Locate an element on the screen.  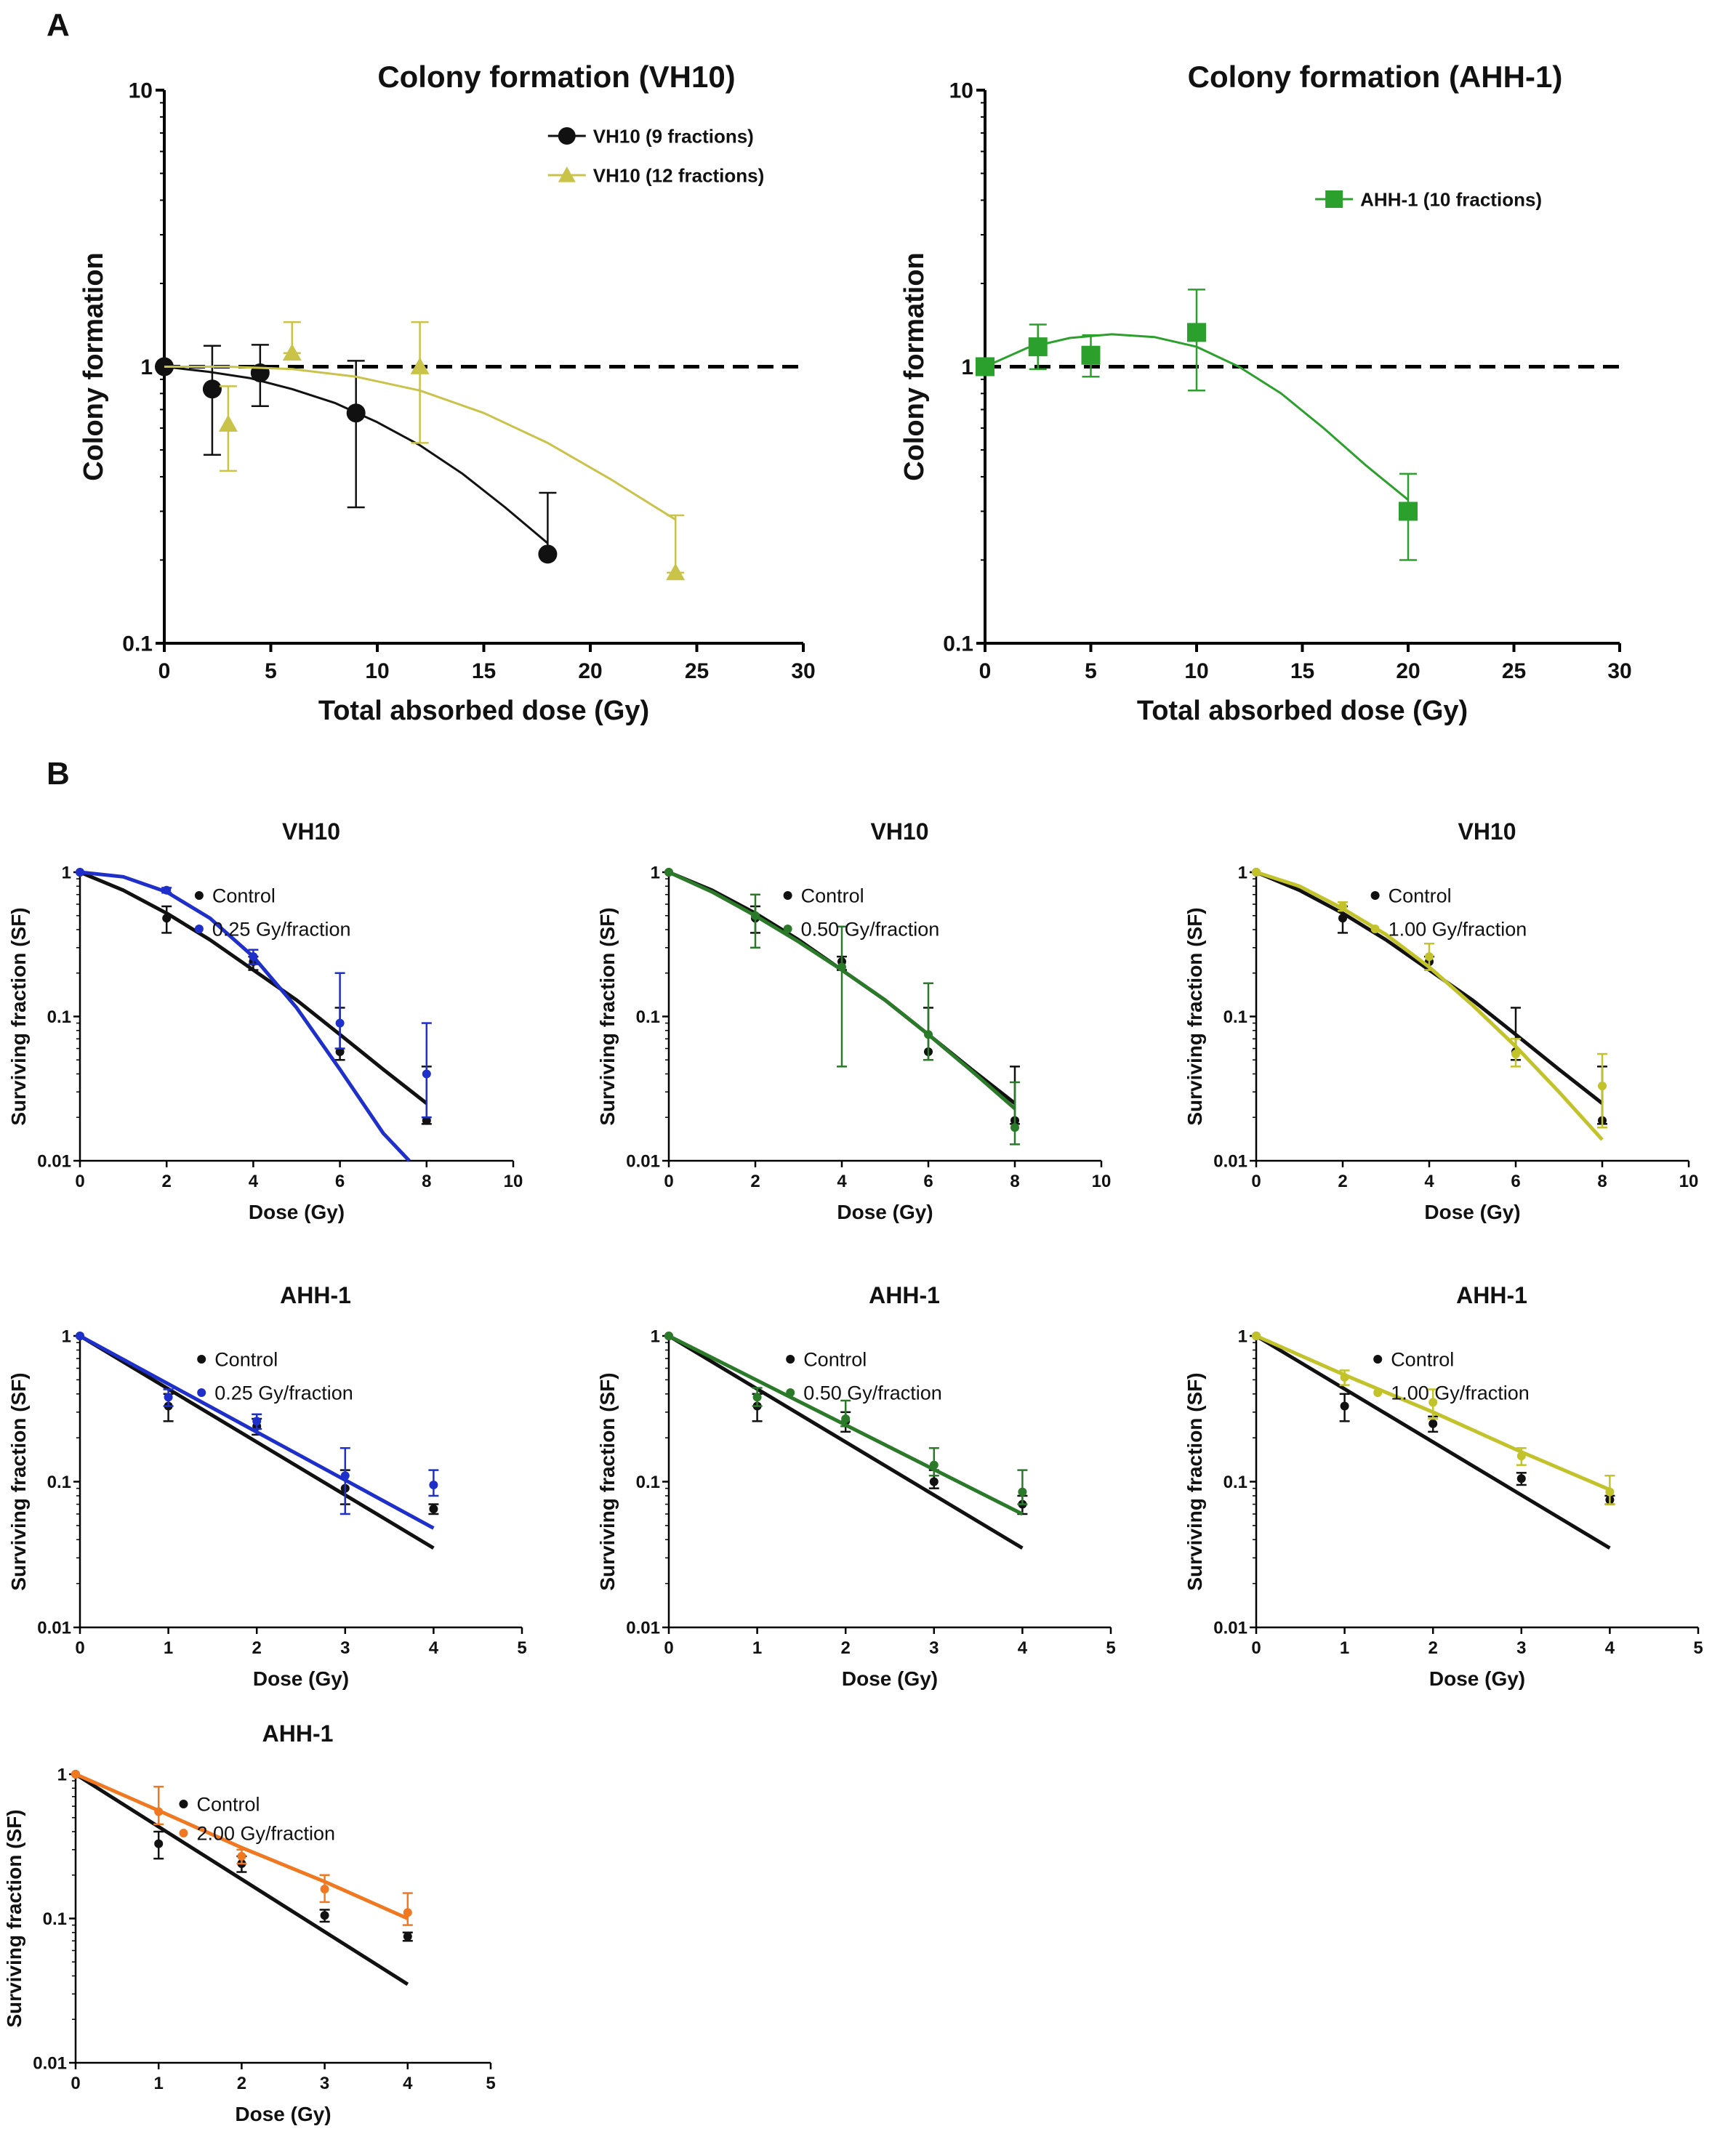
chart-title: Colony formation (VH10) is located at coordinates (556, 77).